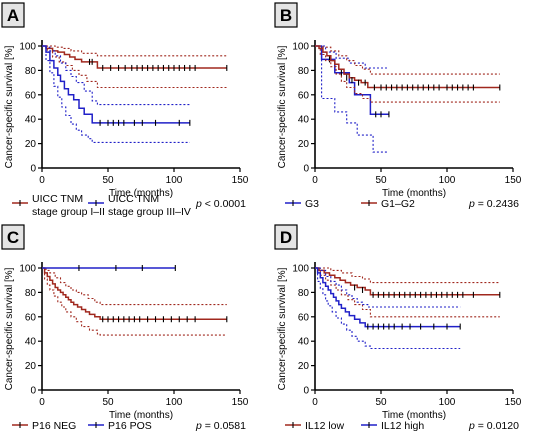  What do you see at coordinates (54, 426) in the screenshot?
I see `legend-label: P16 NEG` at bounding box center [54, 426].